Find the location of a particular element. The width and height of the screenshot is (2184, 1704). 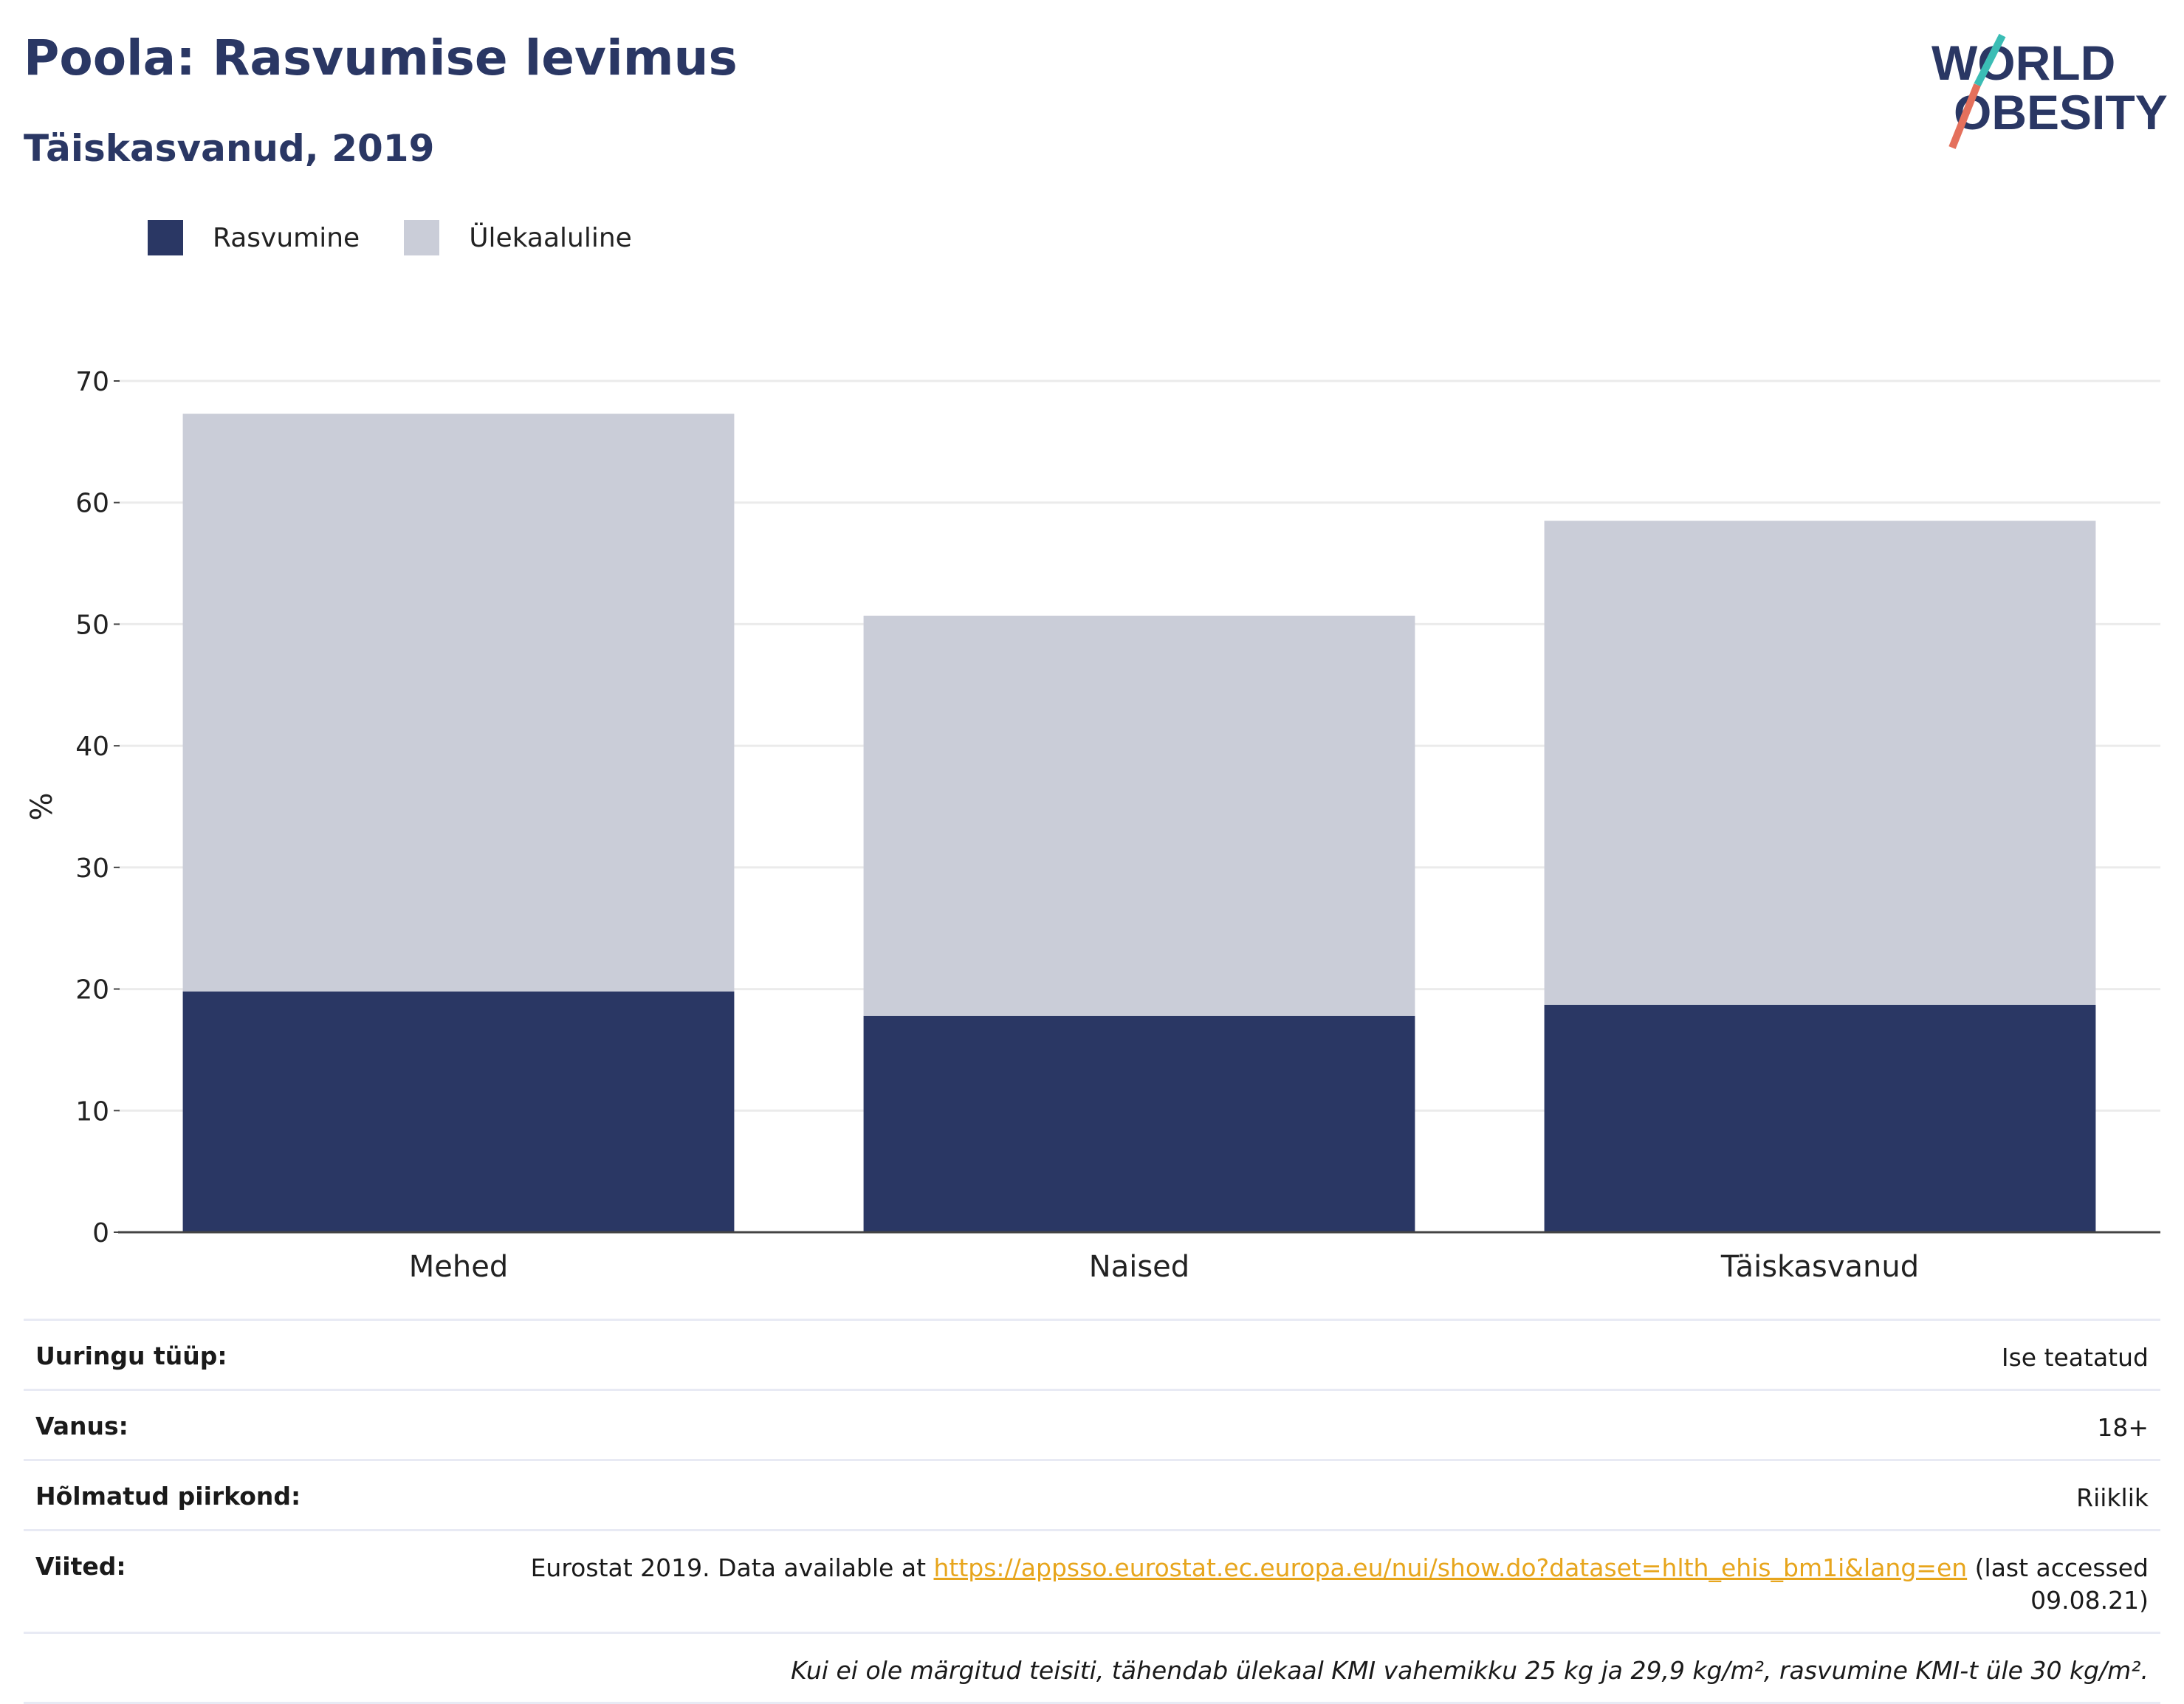

region-label: Hõlmatud piirkond: is located at coordinates (168, 1496).